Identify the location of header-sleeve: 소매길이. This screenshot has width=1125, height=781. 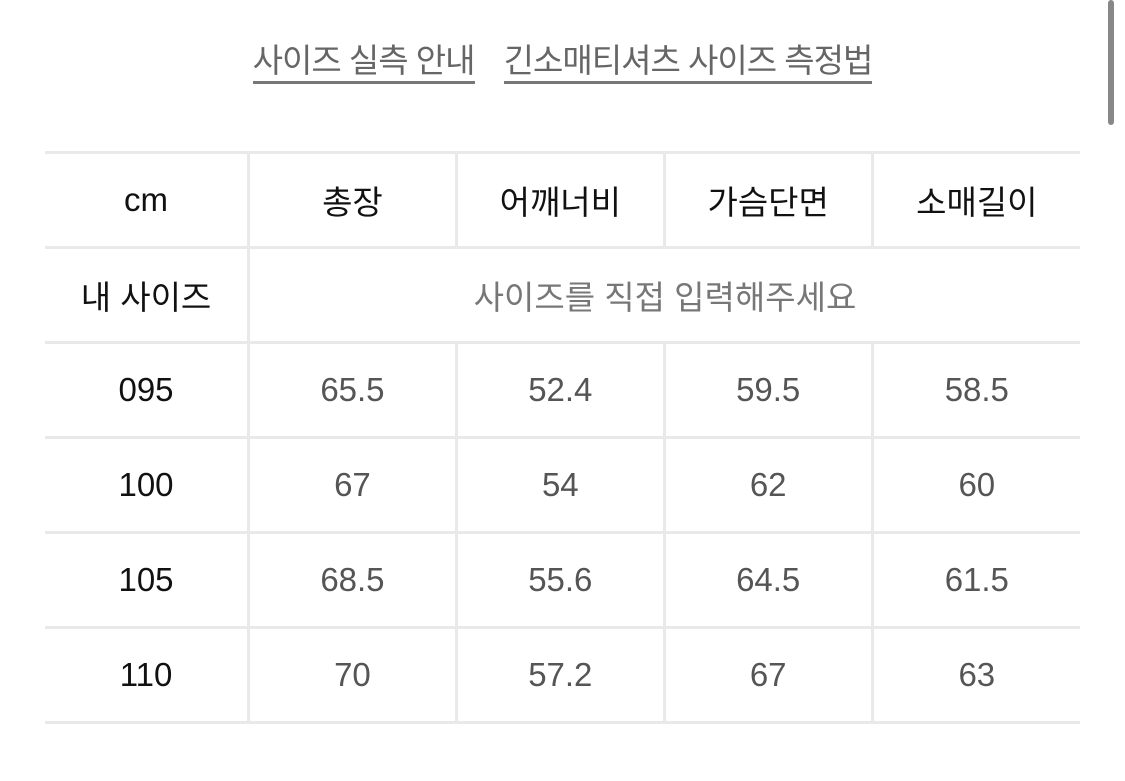
(975, 200).